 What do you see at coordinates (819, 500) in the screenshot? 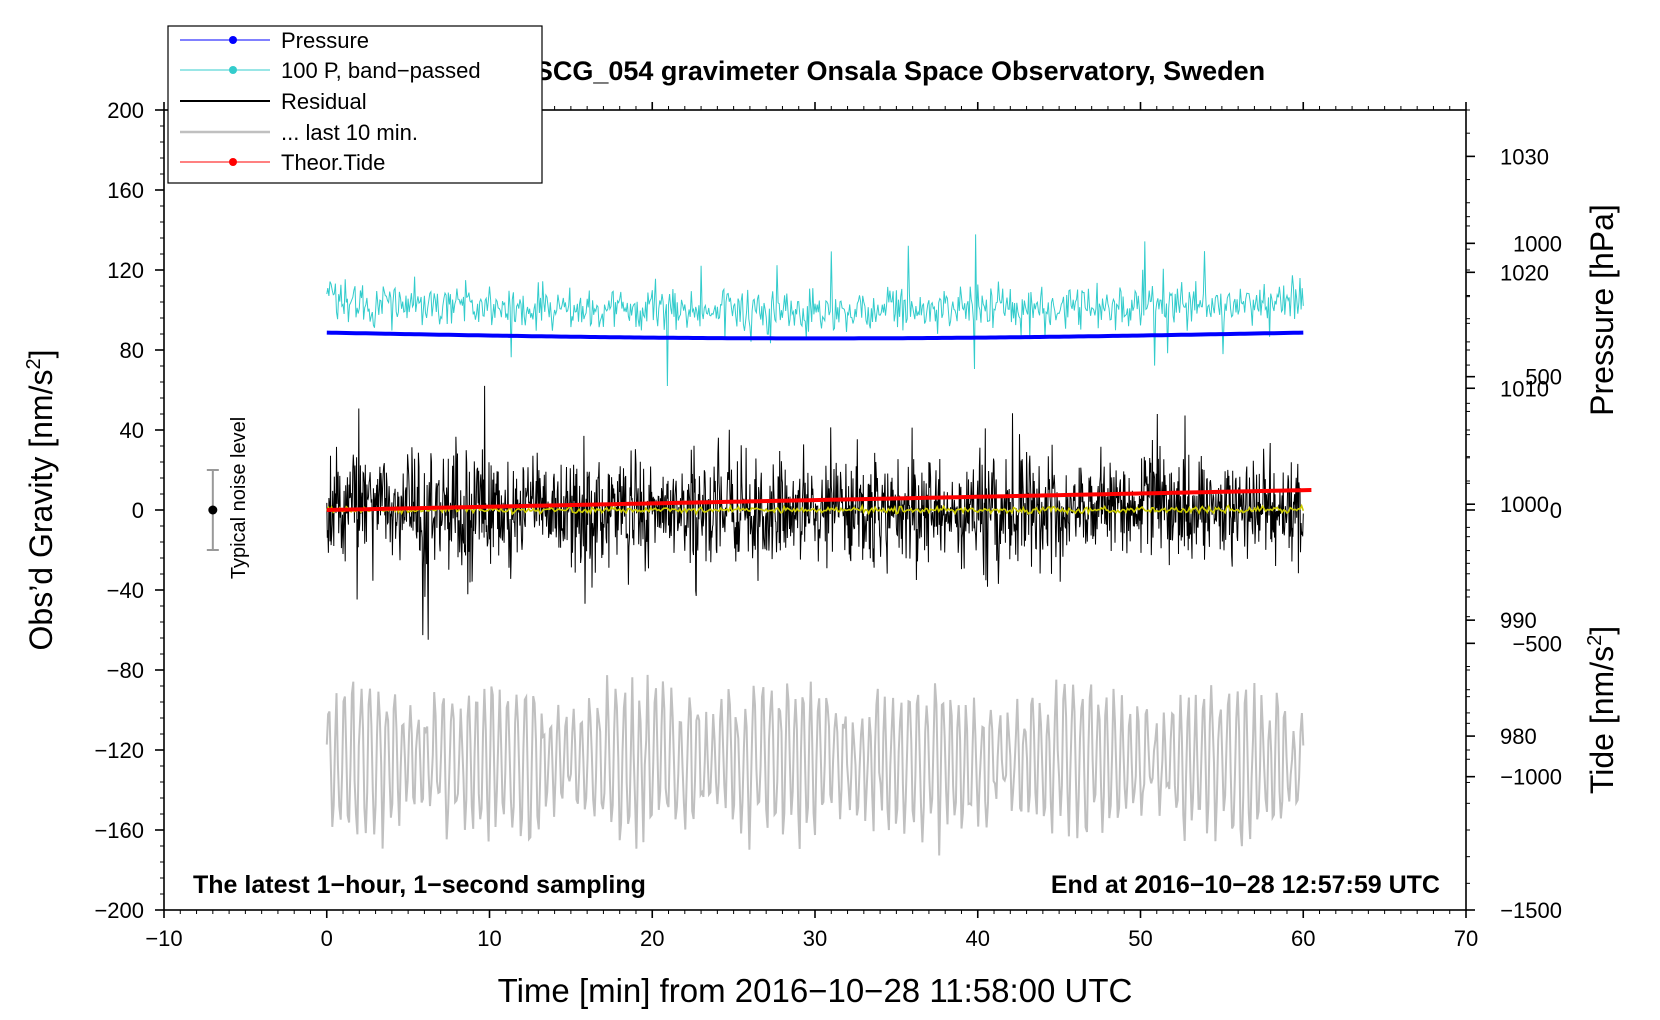
I see `theor-tide-series-line` at bounding box center [819, 500].